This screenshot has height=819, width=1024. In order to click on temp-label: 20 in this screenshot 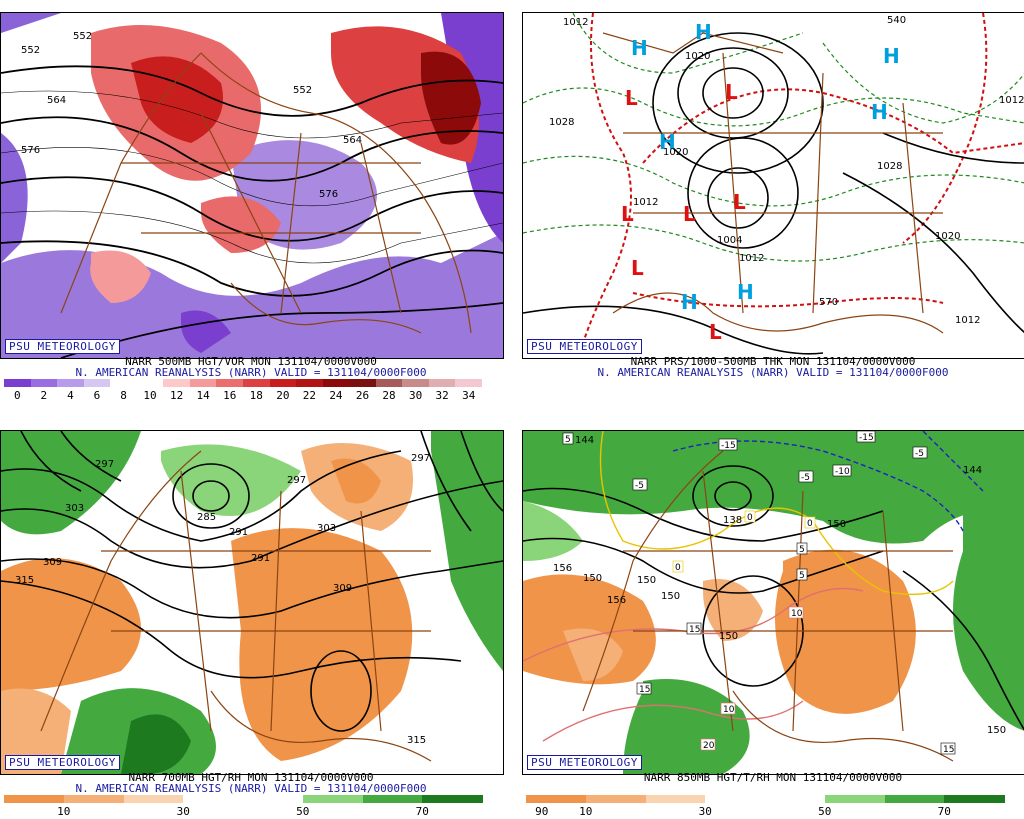, I will do `click(709, 746)`.